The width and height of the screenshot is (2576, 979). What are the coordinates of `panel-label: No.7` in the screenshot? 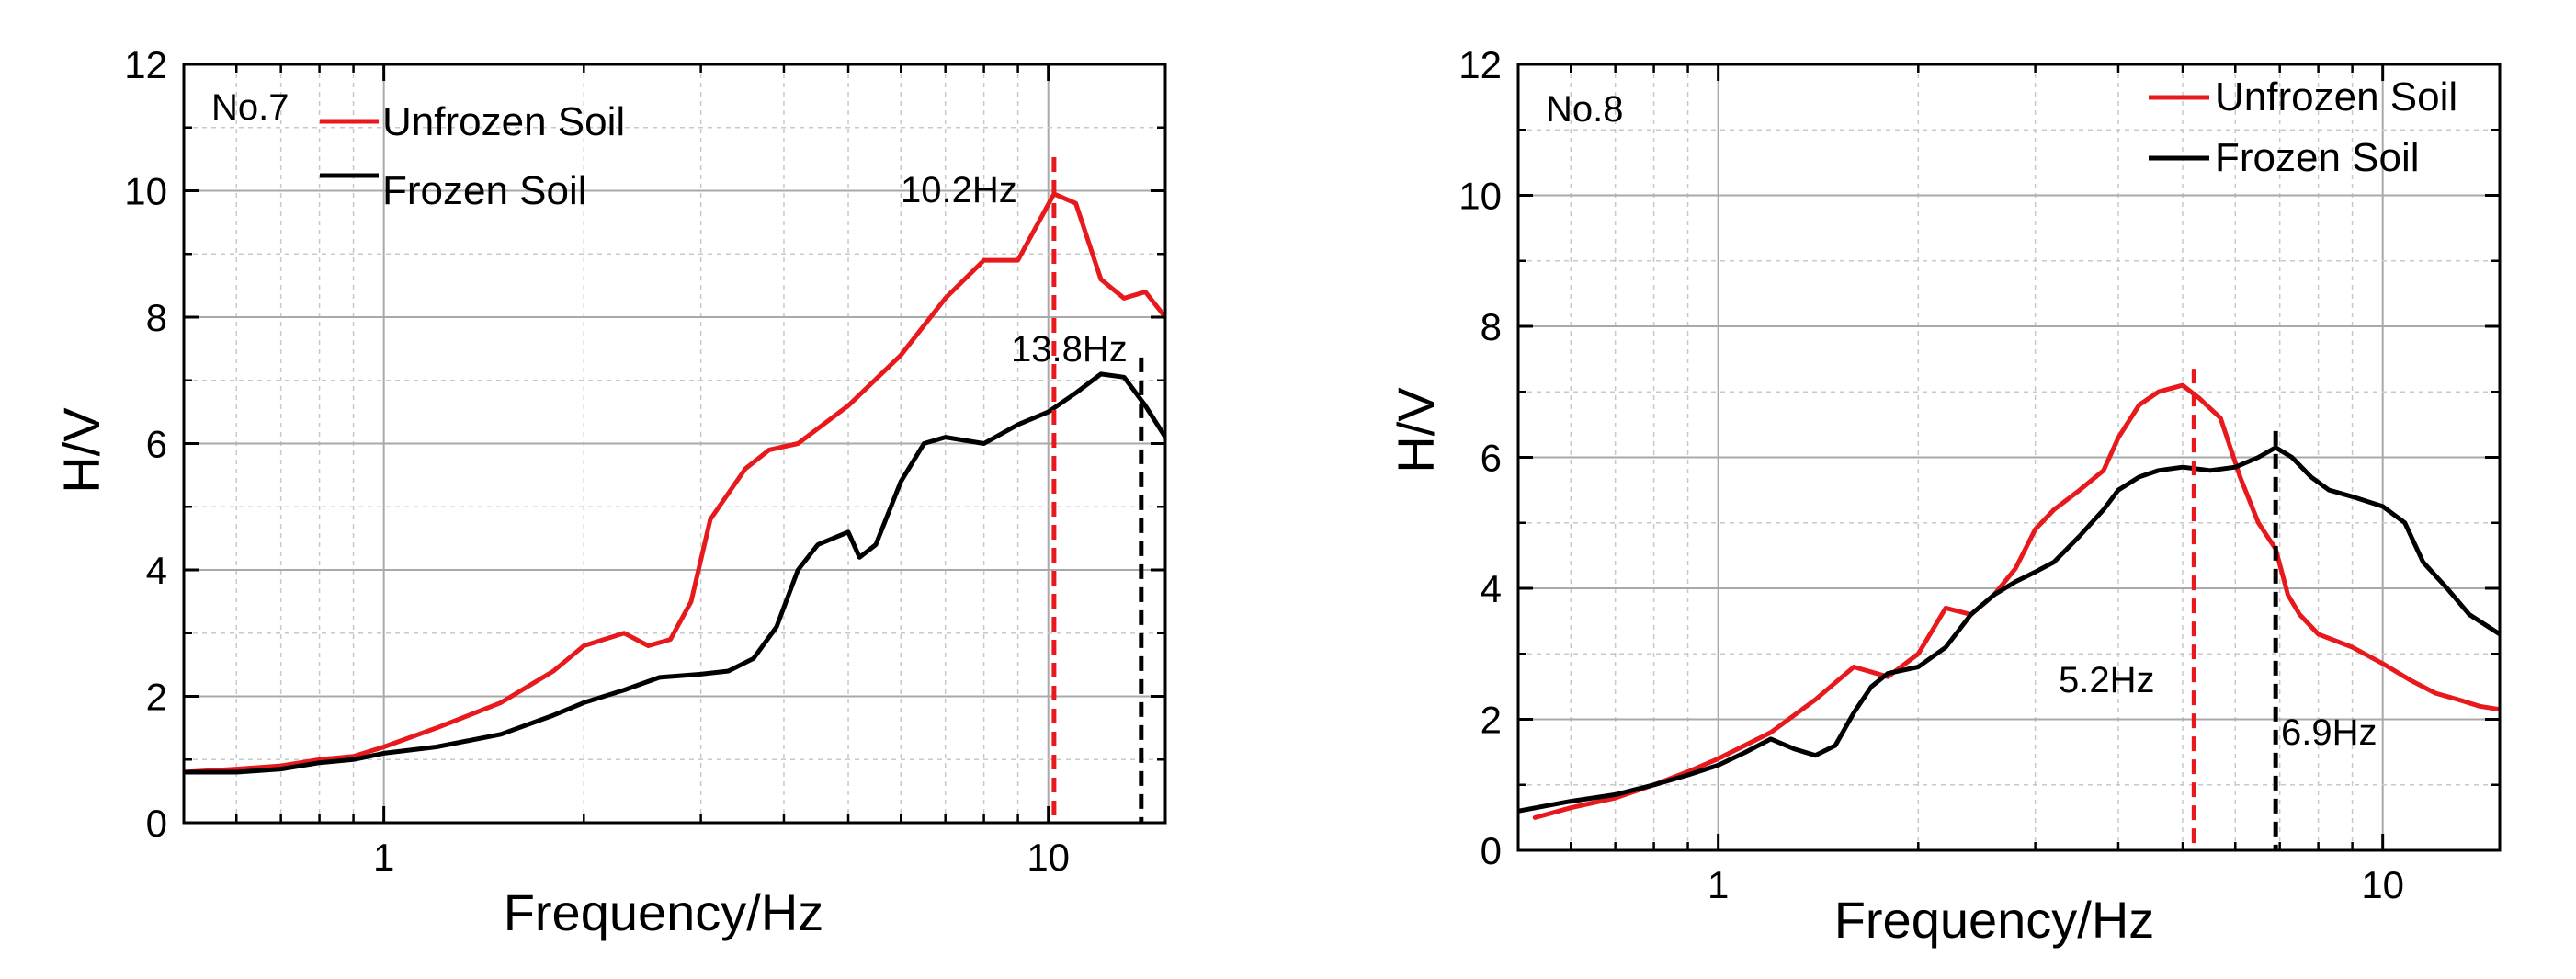 It's located at (250, 107).